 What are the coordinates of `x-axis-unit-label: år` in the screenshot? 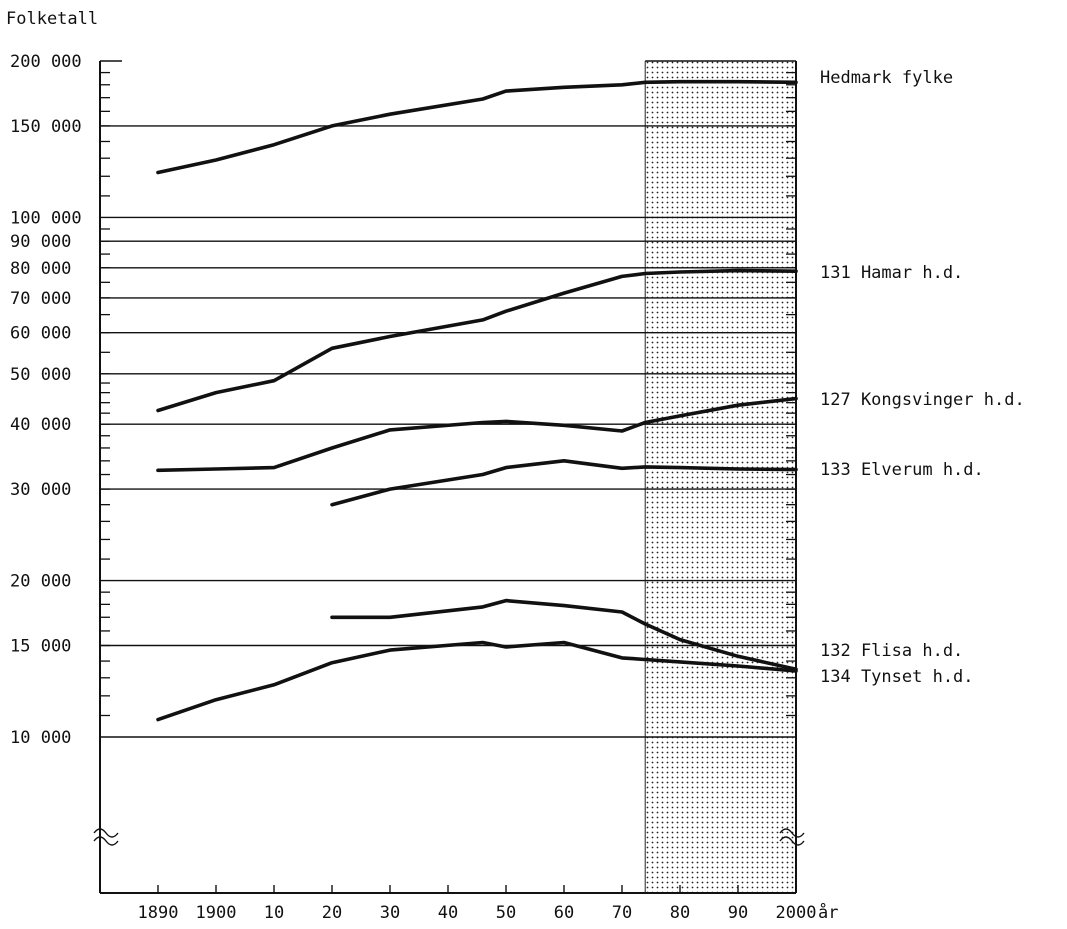 It's located at (828, 912).